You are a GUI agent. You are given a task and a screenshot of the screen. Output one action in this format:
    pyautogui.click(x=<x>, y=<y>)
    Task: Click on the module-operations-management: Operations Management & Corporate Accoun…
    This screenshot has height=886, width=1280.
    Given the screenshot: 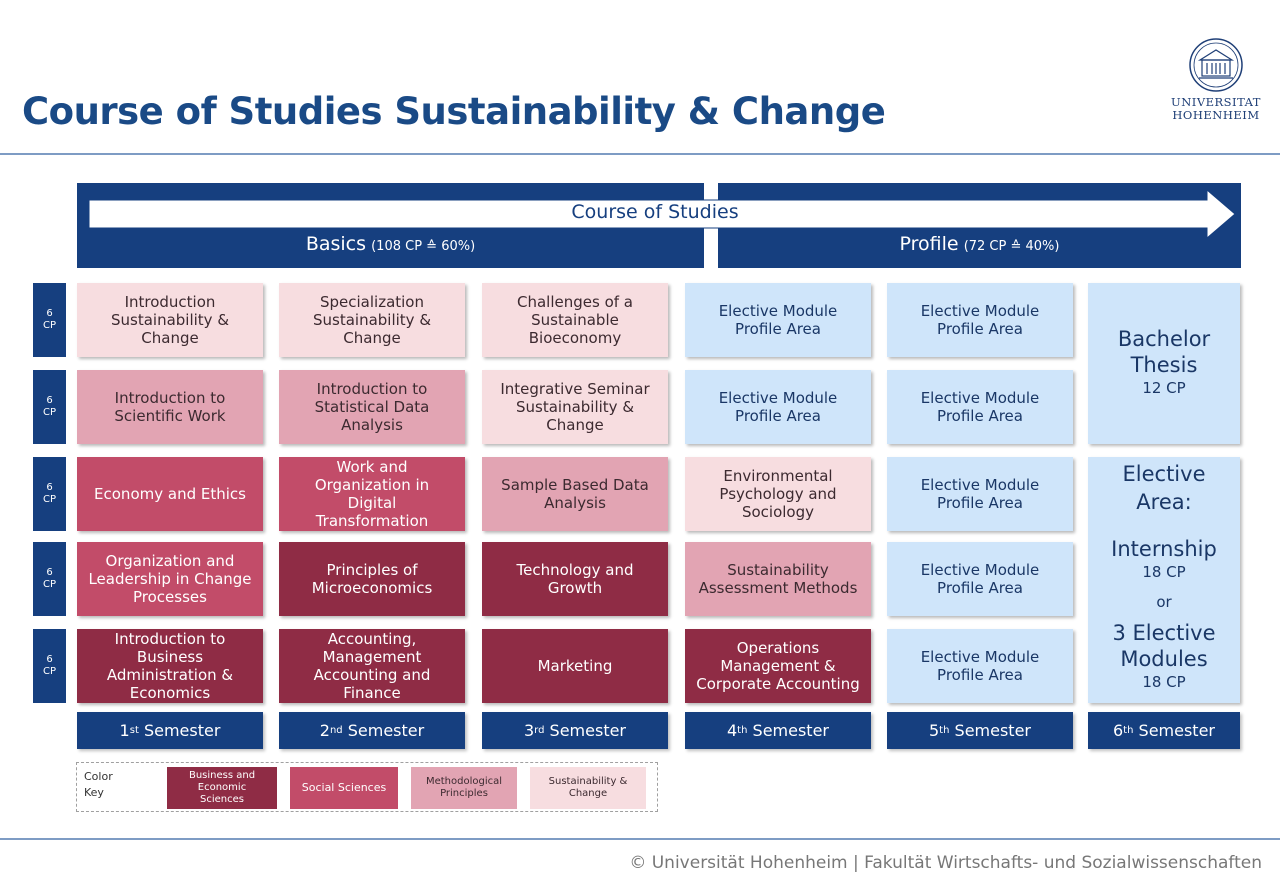 What is the action you would take?
    pyautogui.click(x=778, y=666)
    